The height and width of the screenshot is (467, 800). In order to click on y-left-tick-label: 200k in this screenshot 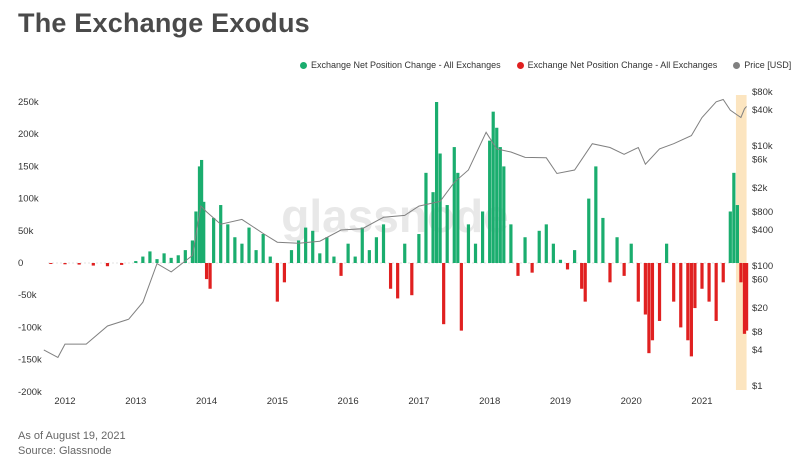, I will do `click(28, 134)`.